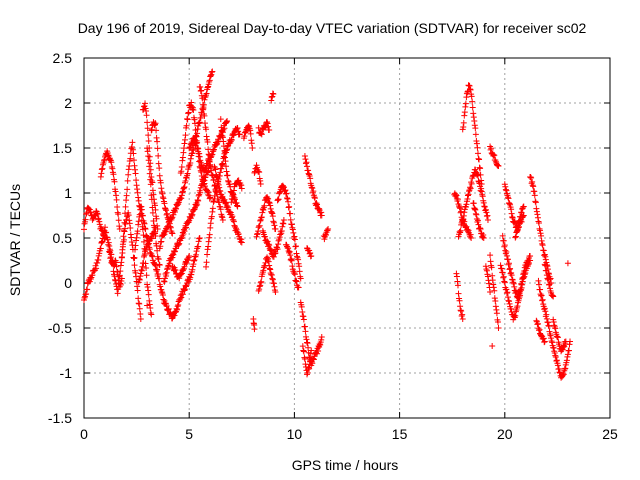 The height and width of the screenshot is (480, 640). What do you see at coordinates (345, 465) in the screenshot?
I see `x-axis-label: GPS time / hours` at bounding box center [345, 465].